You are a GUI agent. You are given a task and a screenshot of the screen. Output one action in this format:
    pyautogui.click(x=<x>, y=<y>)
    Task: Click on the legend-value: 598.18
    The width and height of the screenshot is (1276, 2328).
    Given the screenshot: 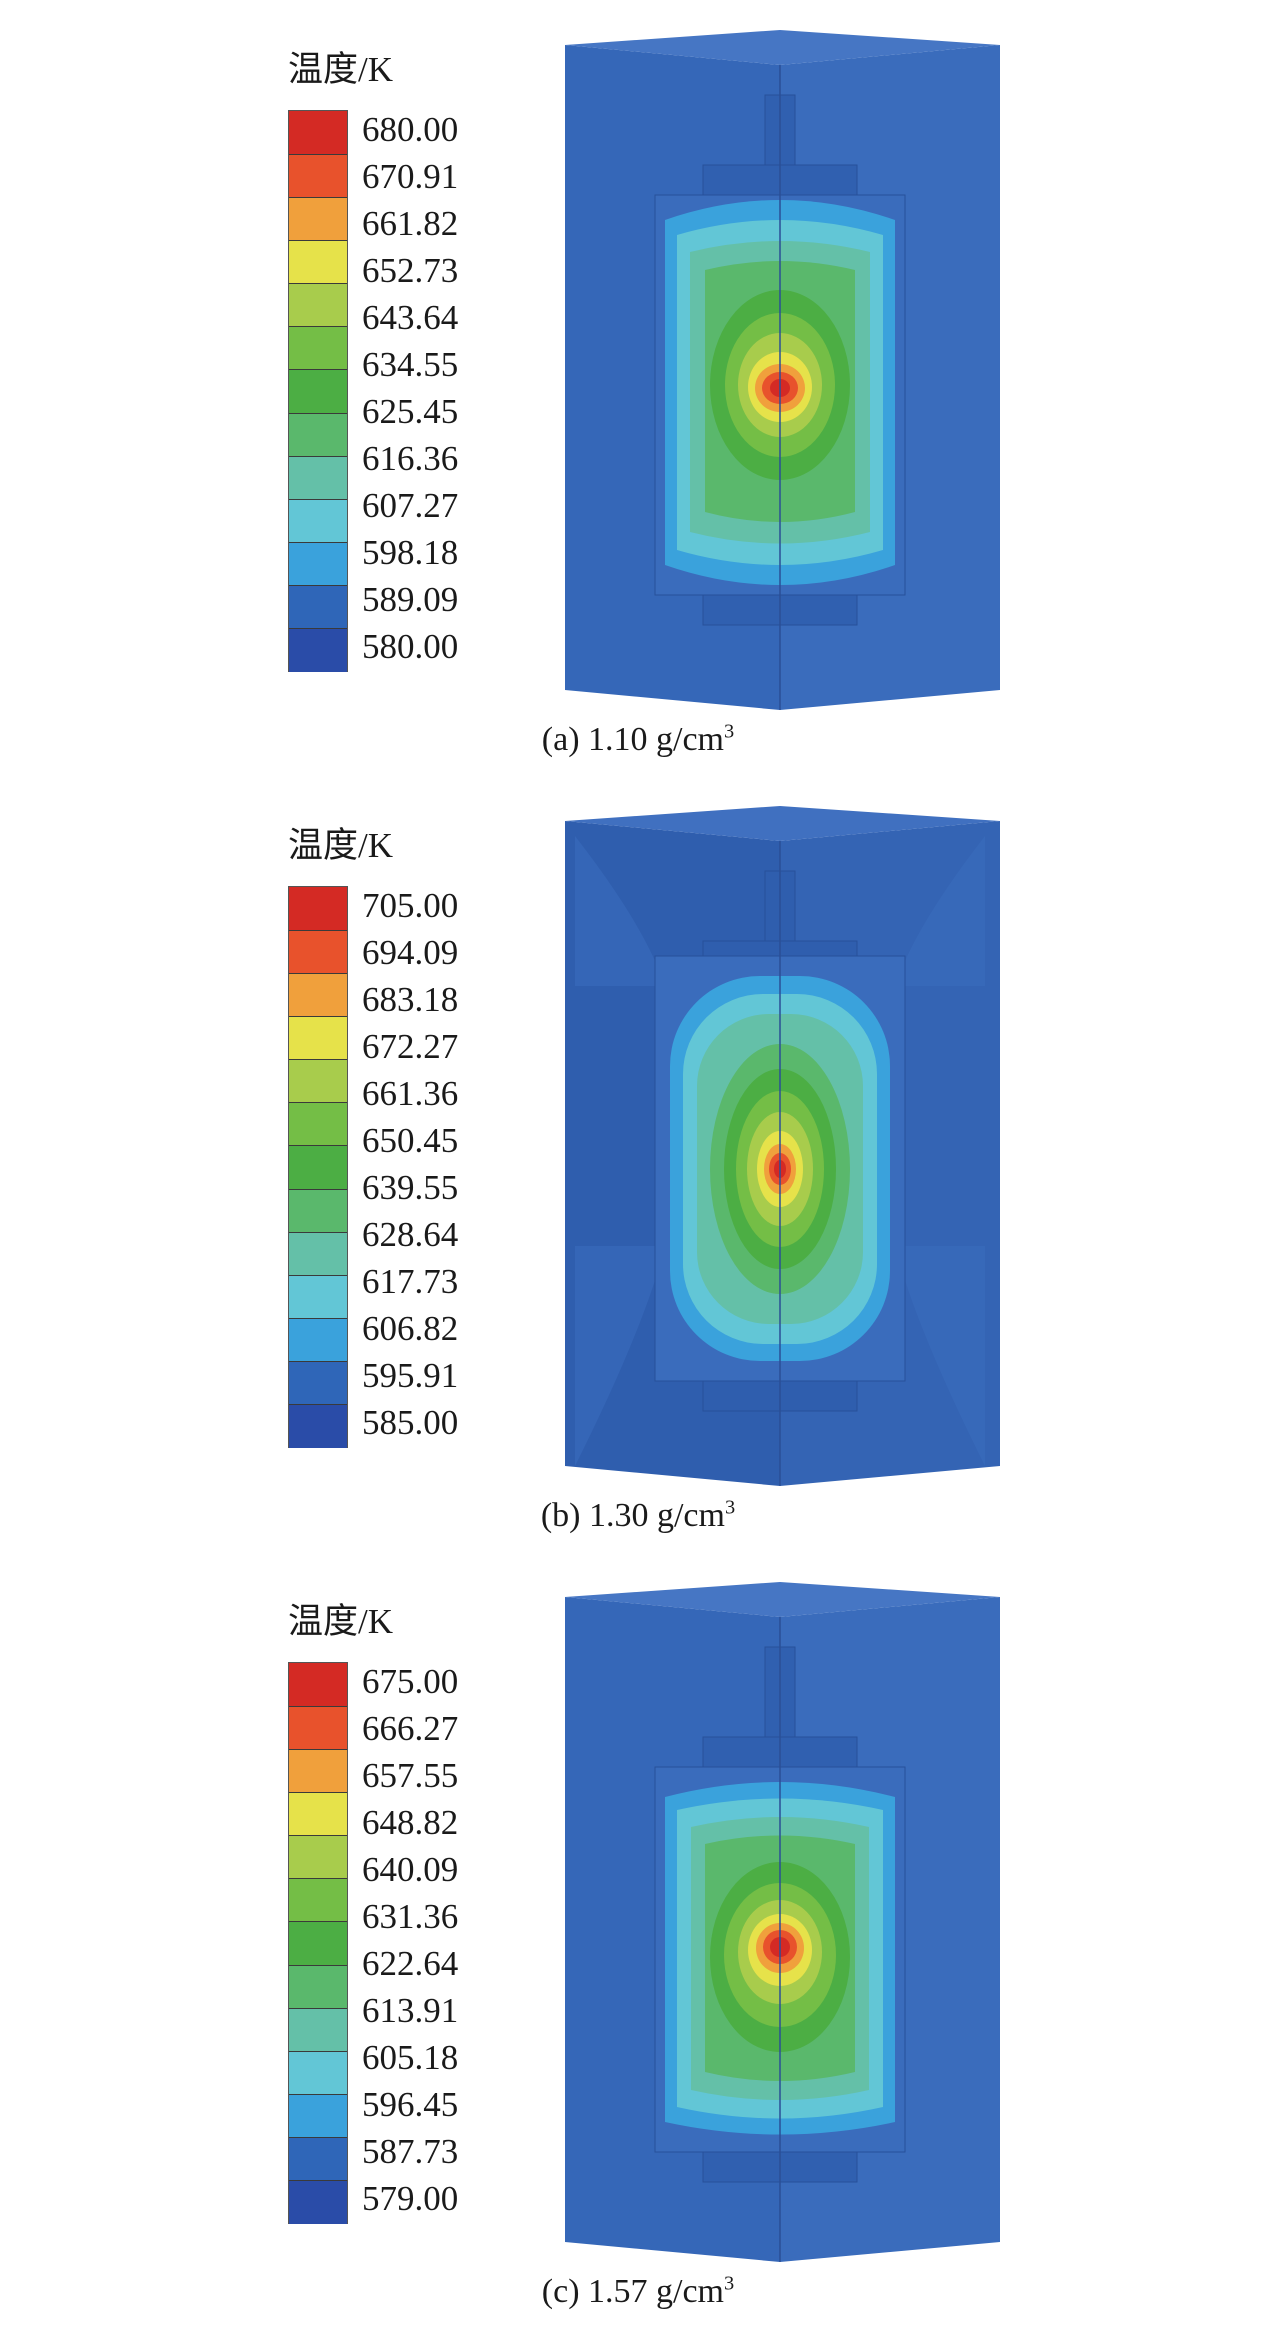 What is the action you would take?
    pyautogui.click(x=410, y=552)
    